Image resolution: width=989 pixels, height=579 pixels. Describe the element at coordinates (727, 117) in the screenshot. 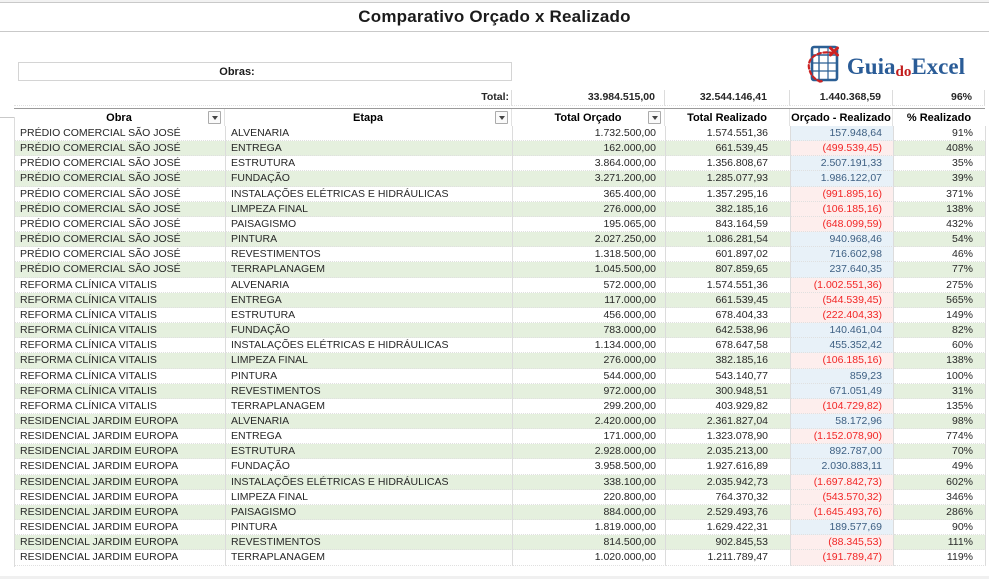

I see `header-total-realizado: Total Realizado` at that location.